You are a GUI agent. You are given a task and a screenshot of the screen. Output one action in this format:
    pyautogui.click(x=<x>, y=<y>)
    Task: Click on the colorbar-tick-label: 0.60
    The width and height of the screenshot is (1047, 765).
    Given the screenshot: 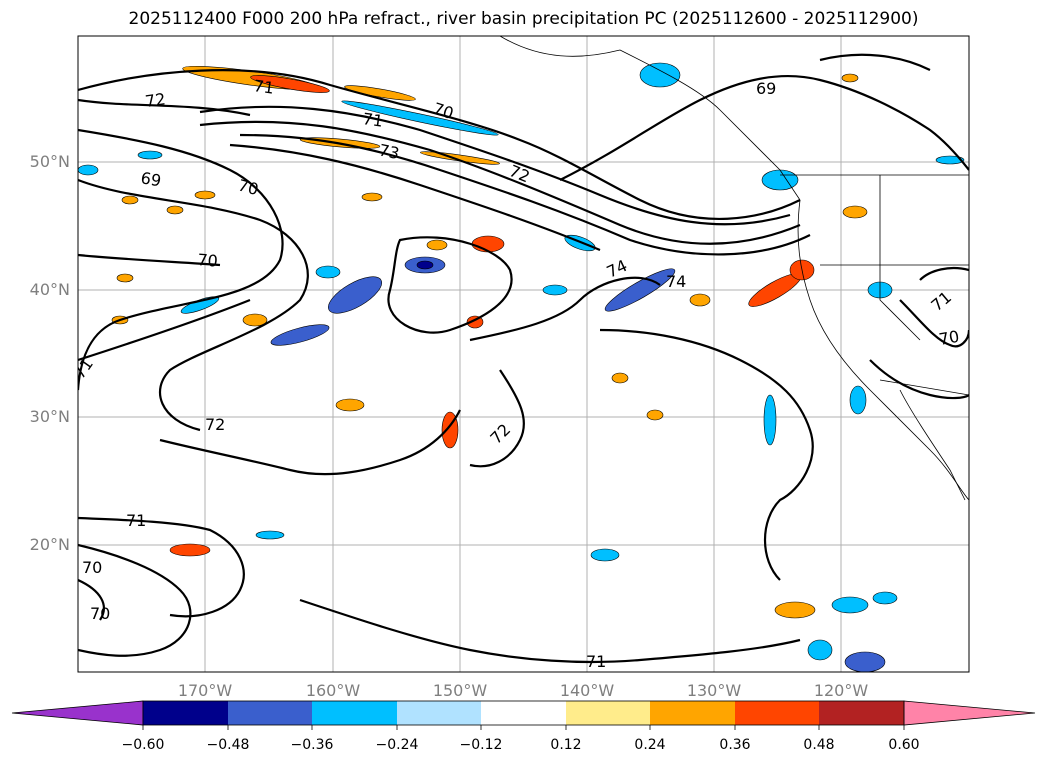 What is the action you would take?
    pyautogui.click(x=904, y=745)
    